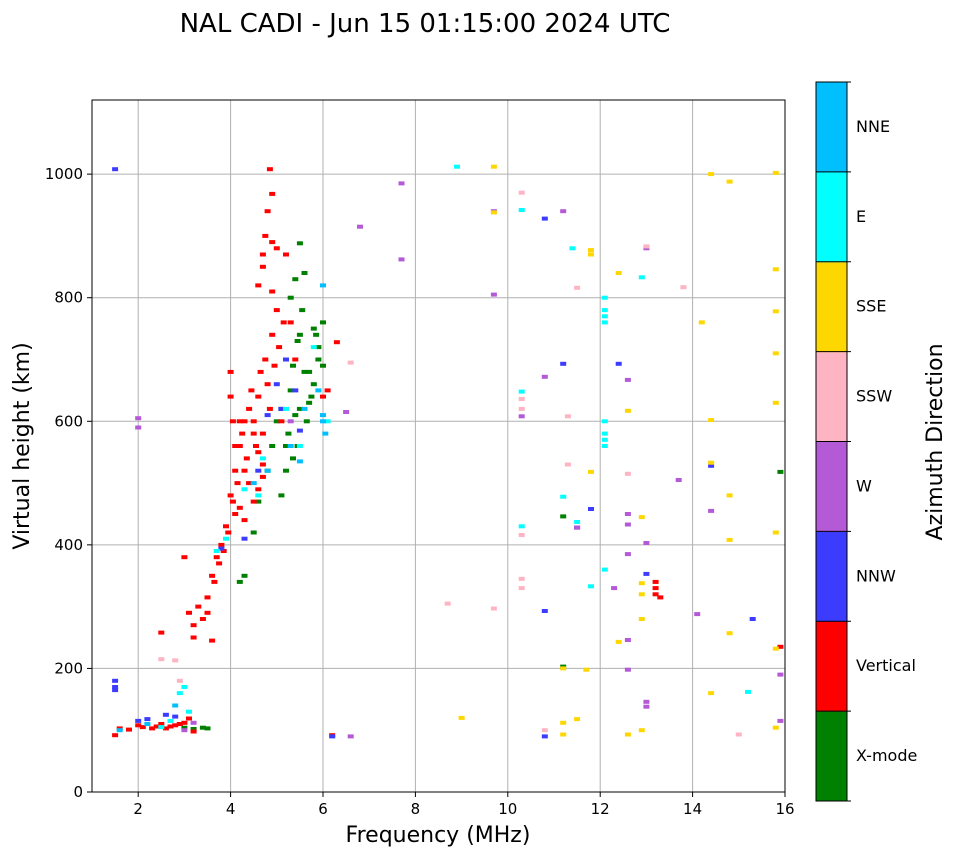 The image size is (958, 857). Describe the element at coordinates (68, 545) in the screenshot. I see `y-tick-label: 400` at that location.